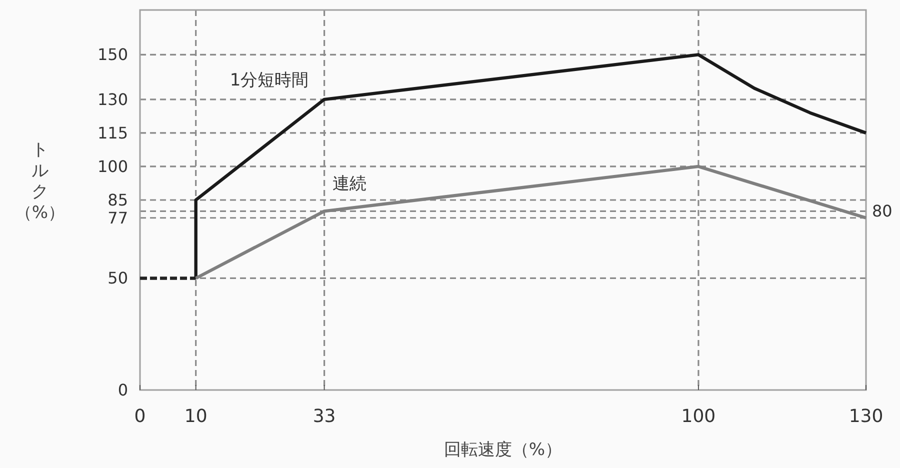 Image resolution: width=900 pixels, height=468 pixels. Describe the element at coordinates (866, 416) in the screenshot. I see `x-tick-label: 130` at that location.